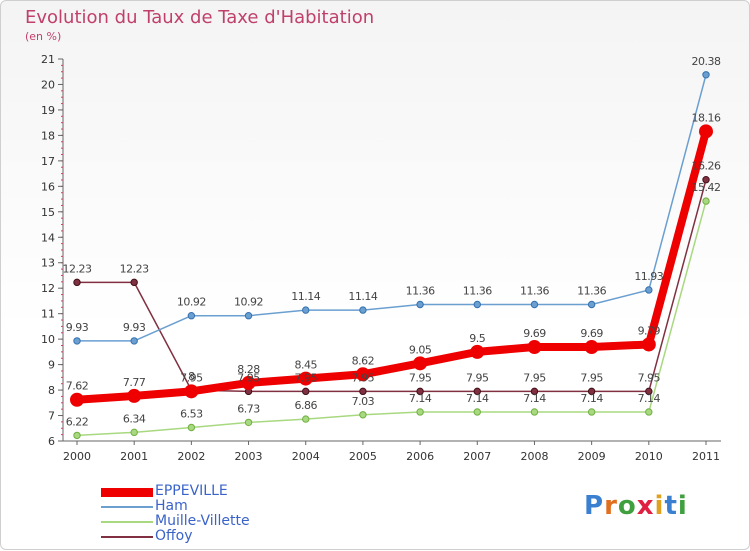 This screenshot has width=750, height=551. Describe the element at coordinates (363, 360) in the screenshot. I see `data-label: 8.62` at that location.